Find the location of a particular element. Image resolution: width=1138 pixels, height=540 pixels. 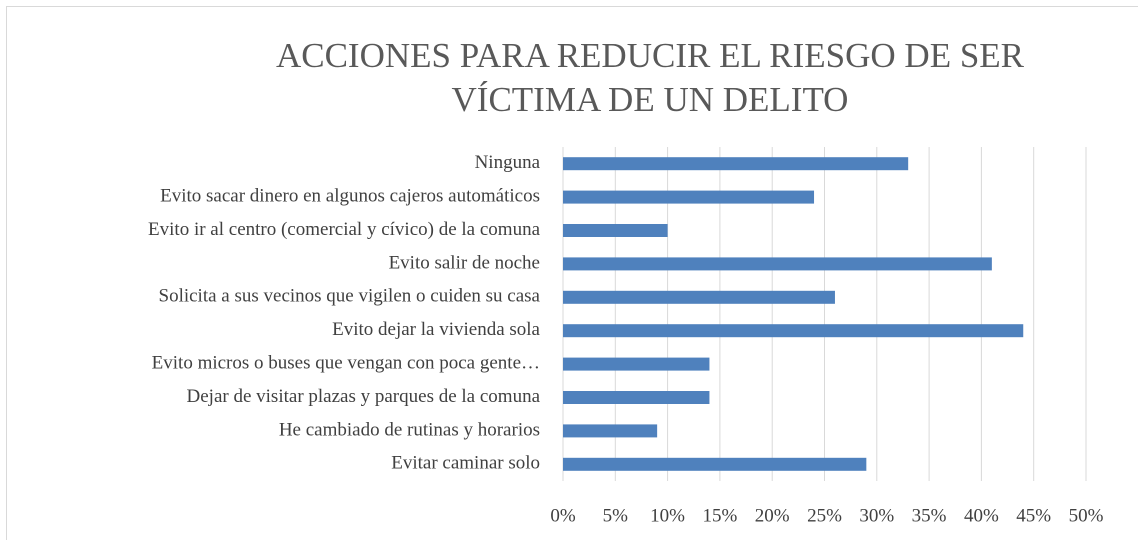

x-tick-label: 20% is located at coordinates (772, 515).